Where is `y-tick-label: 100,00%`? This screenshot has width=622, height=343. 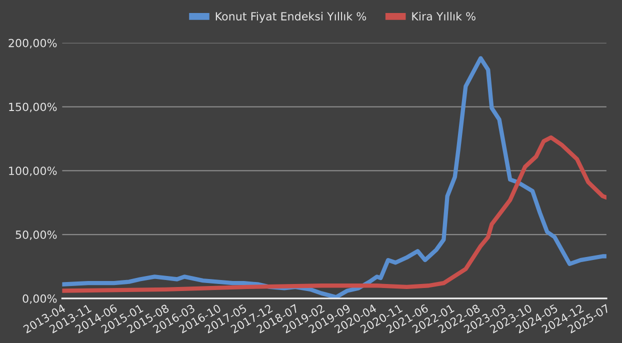
y-tick-label: 100,00% is located at coordinates (33, 171).